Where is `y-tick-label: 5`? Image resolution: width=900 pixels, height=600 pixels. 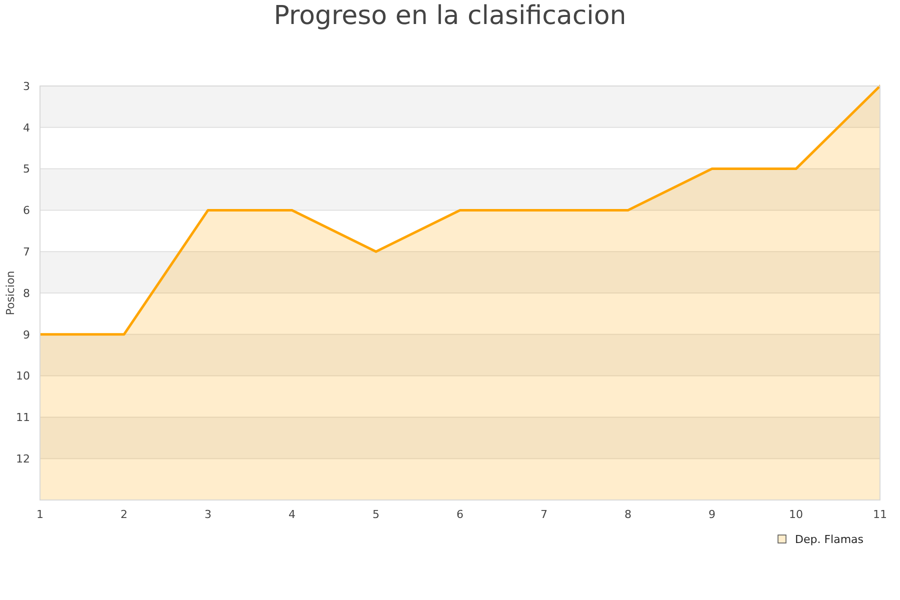 y-tick-label: 5 is located at coordinates (26, 169).